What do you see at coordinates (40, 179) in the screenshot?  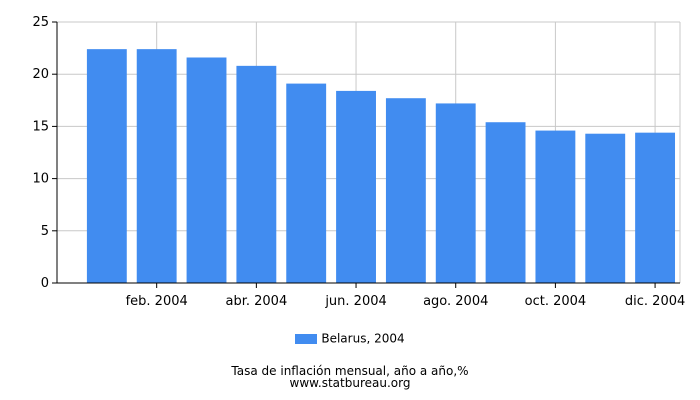 I see `y-tick-label: 10` at bounding box center [40, 179].